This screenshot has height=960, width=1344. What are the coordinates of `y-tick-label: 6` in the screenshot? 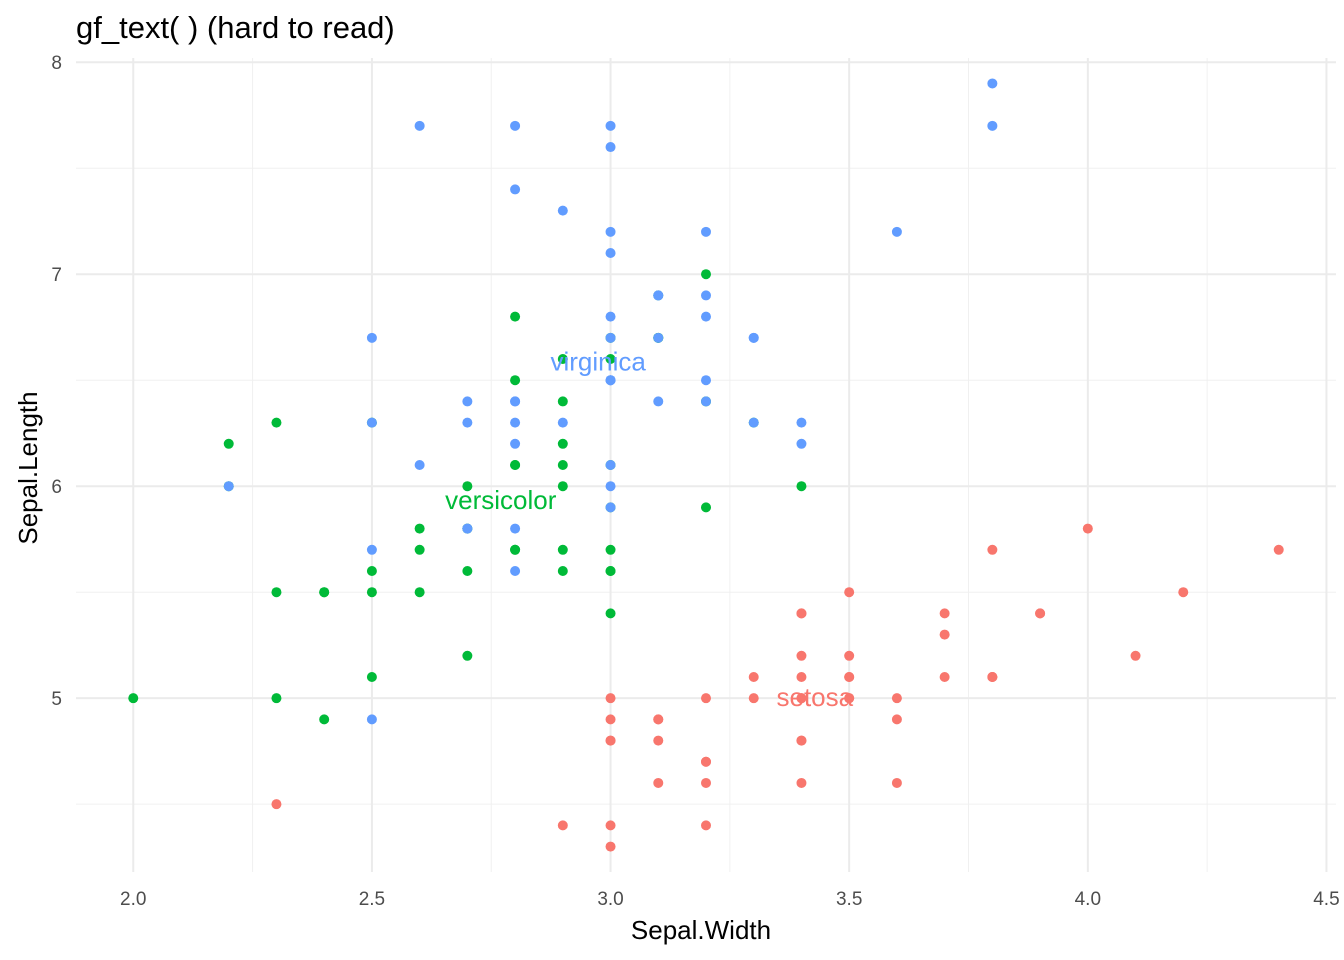 It's located at (56, 487).